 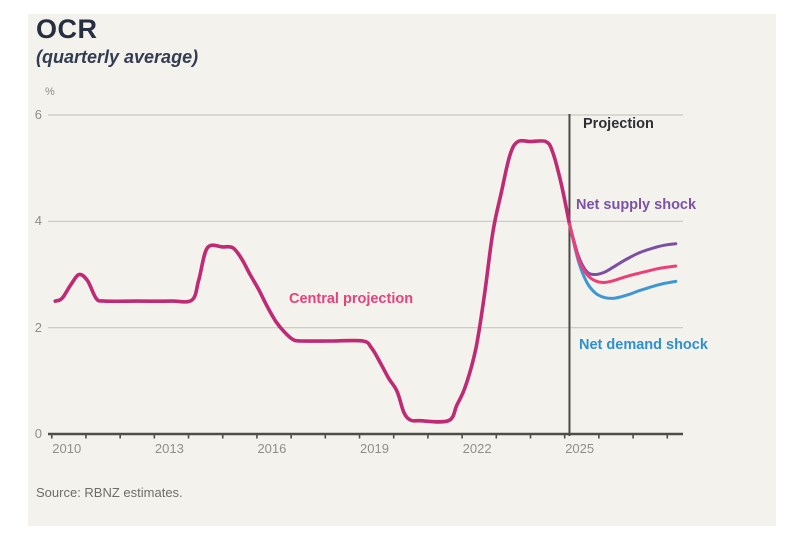 I want to click on net-supply-shock-label: Net supply shock, so click(x=636, y=205).